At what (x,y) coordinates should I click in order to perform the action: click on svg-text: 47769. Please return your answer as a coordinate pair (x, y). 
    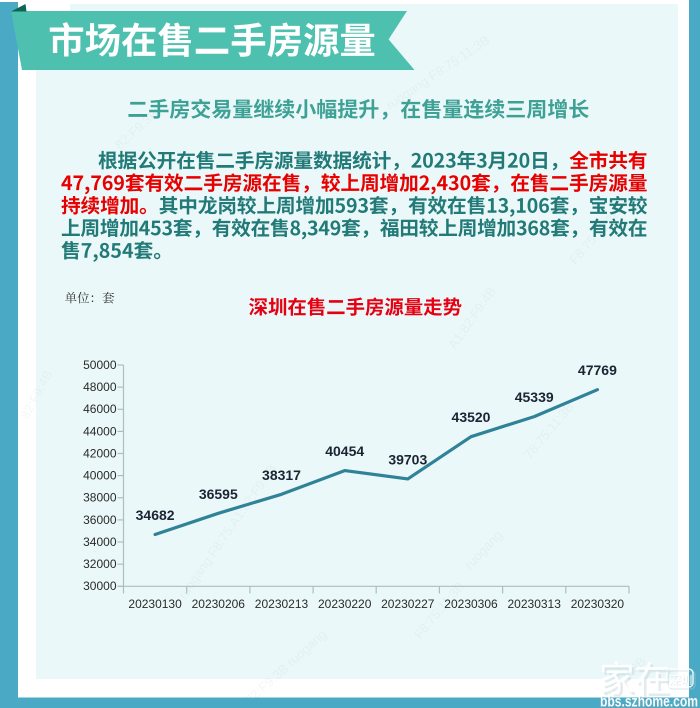
    Looking at the image, I should click on (597, 370).